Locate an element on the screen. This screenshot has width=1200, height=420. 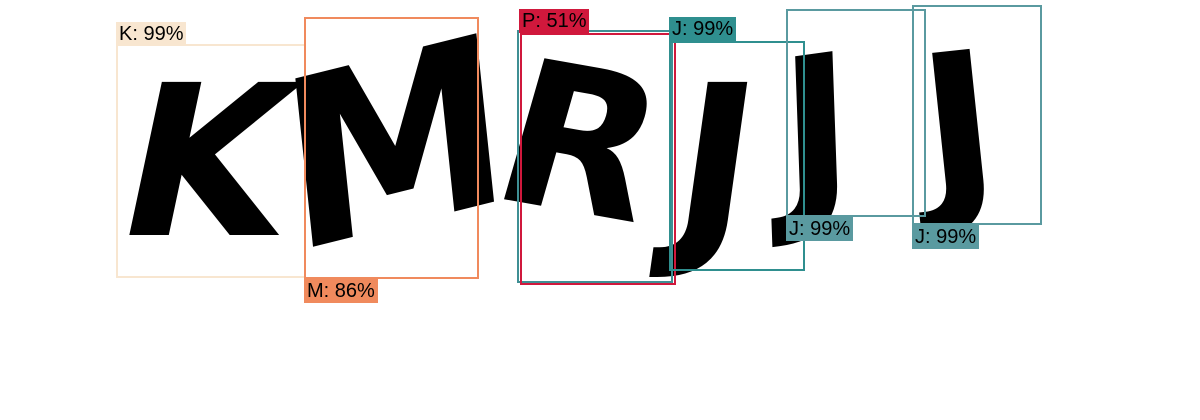
detection-box-p is located at coordinates (598, 159).